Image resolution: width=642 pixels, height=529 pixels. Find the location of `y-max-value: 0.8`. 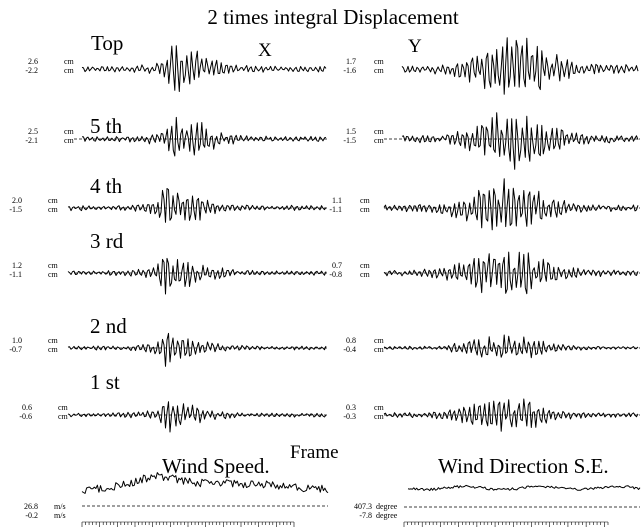

y-max-value: 0.8 is located at coordinates (351, 340).